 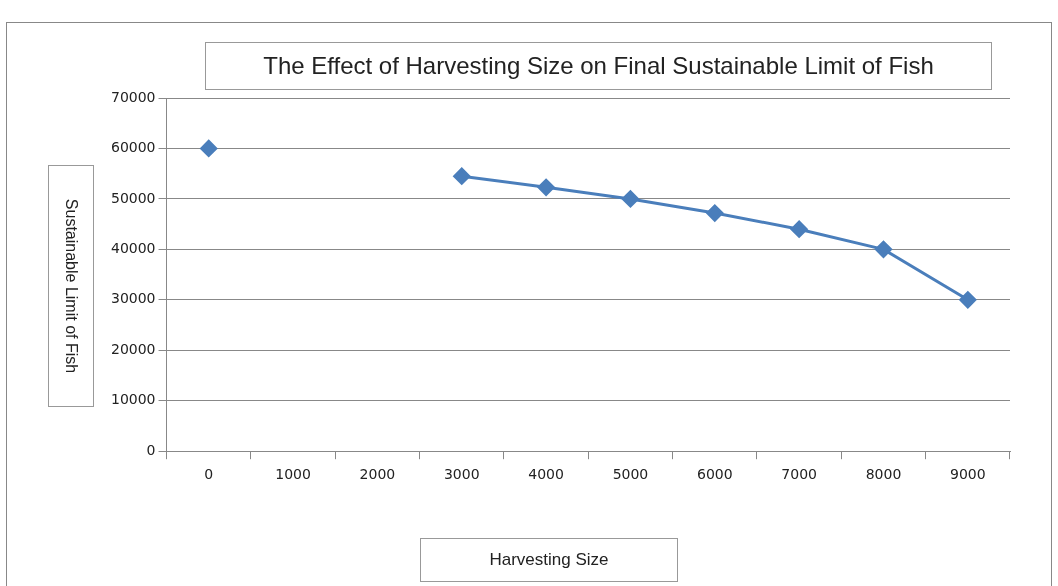 What do you see at coordinates (151, 449) in the screenshot?
I see `y-tick-label: 0` at bounding box center [151, 449].